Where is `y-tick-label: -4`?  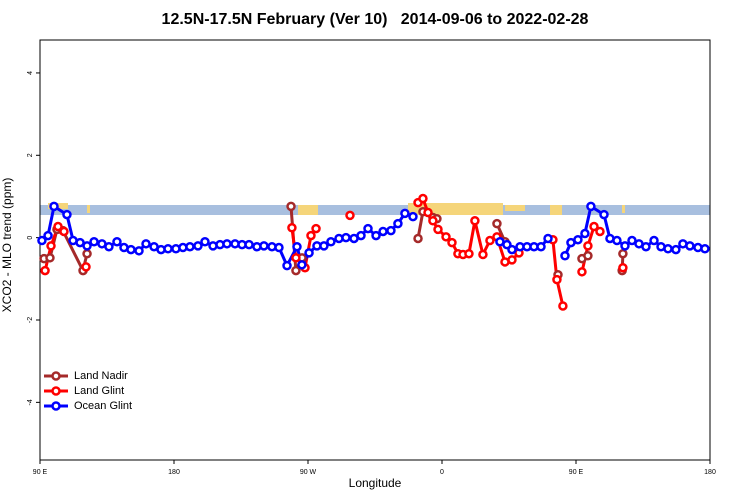
y-tick-label: -4 is located at coordinates (30, 402).